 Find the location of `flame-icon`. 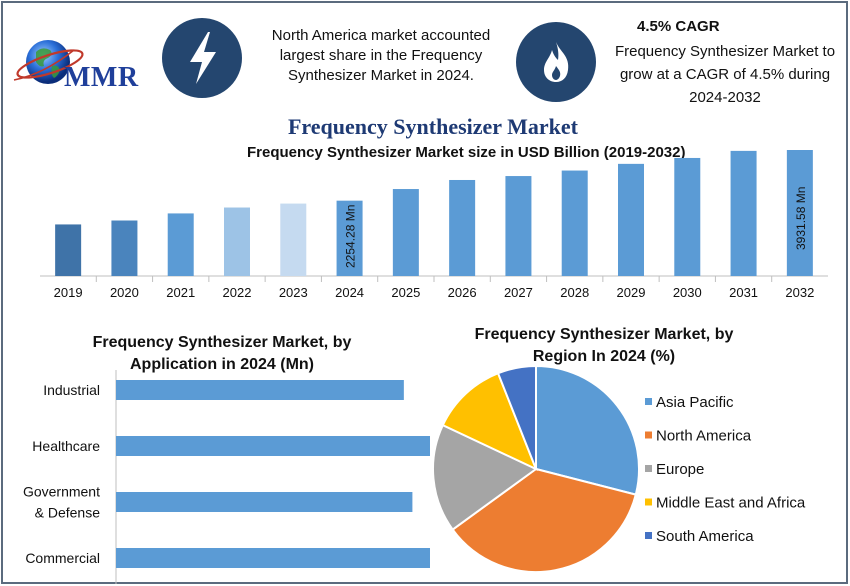

flame-icon is located at coordinates (556, 62).